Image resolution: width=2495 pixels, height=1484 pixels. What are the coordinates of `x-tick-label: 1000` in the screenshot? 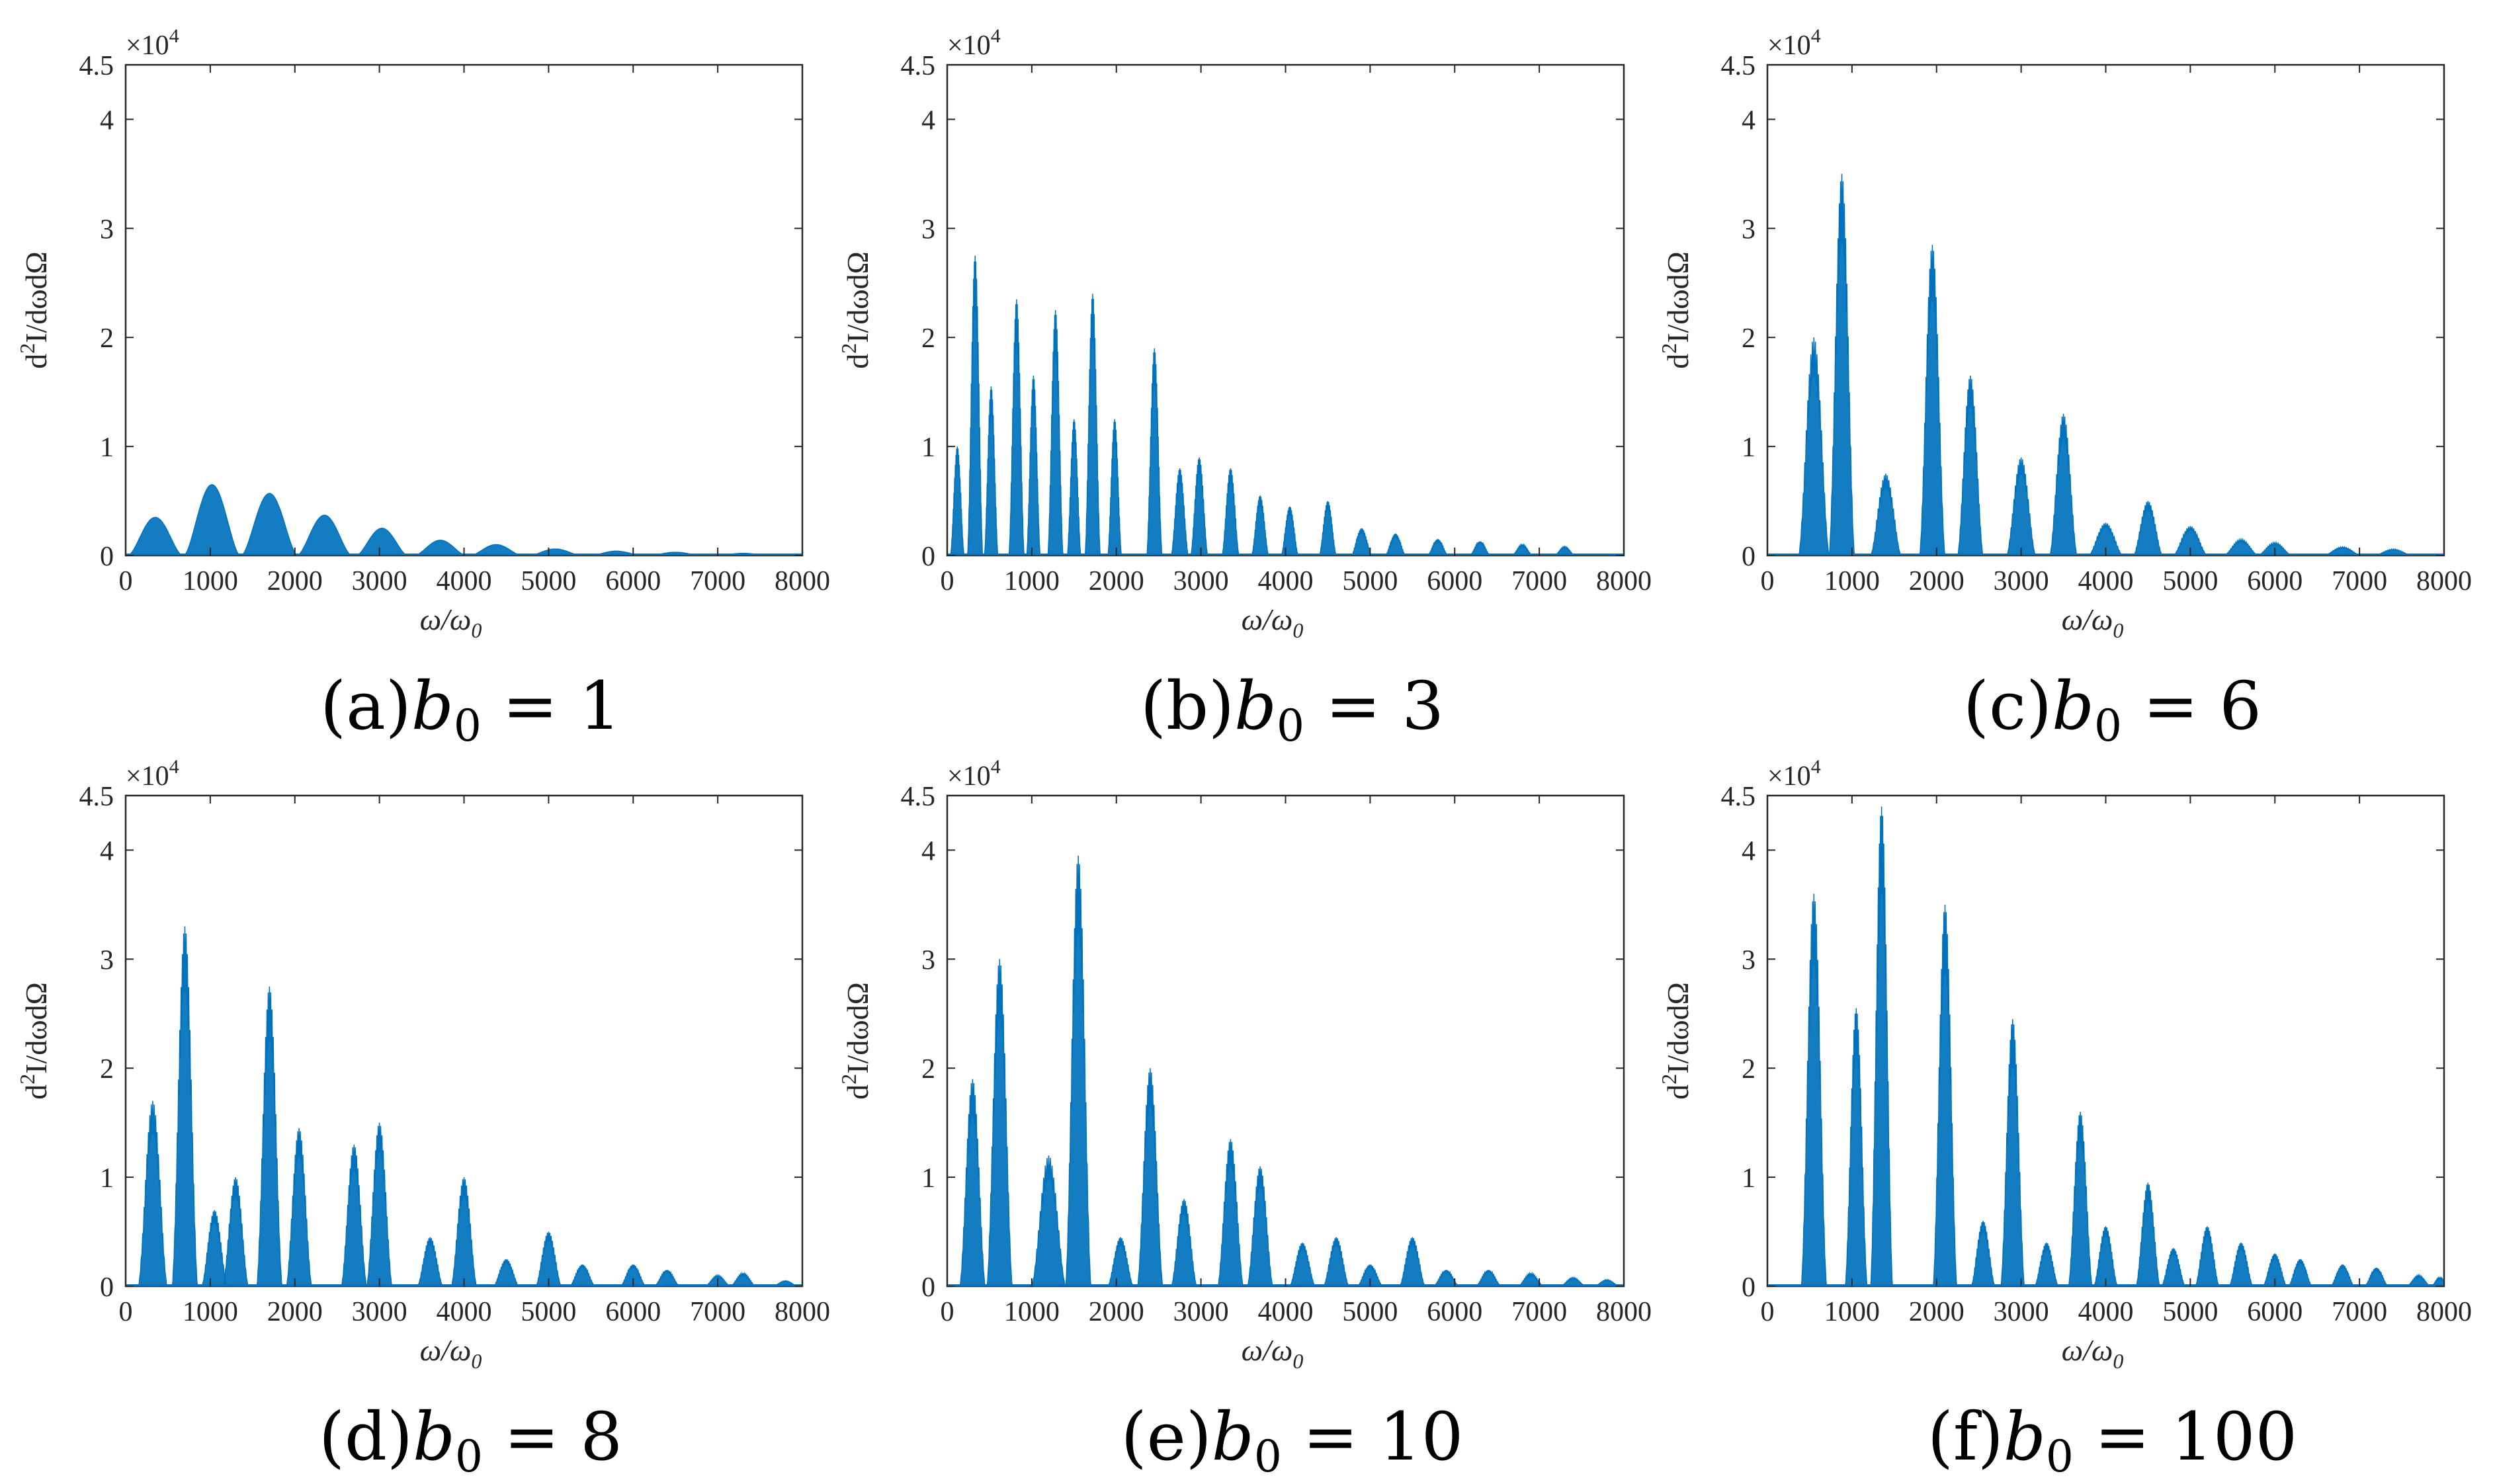 It's located at (1032, 582).